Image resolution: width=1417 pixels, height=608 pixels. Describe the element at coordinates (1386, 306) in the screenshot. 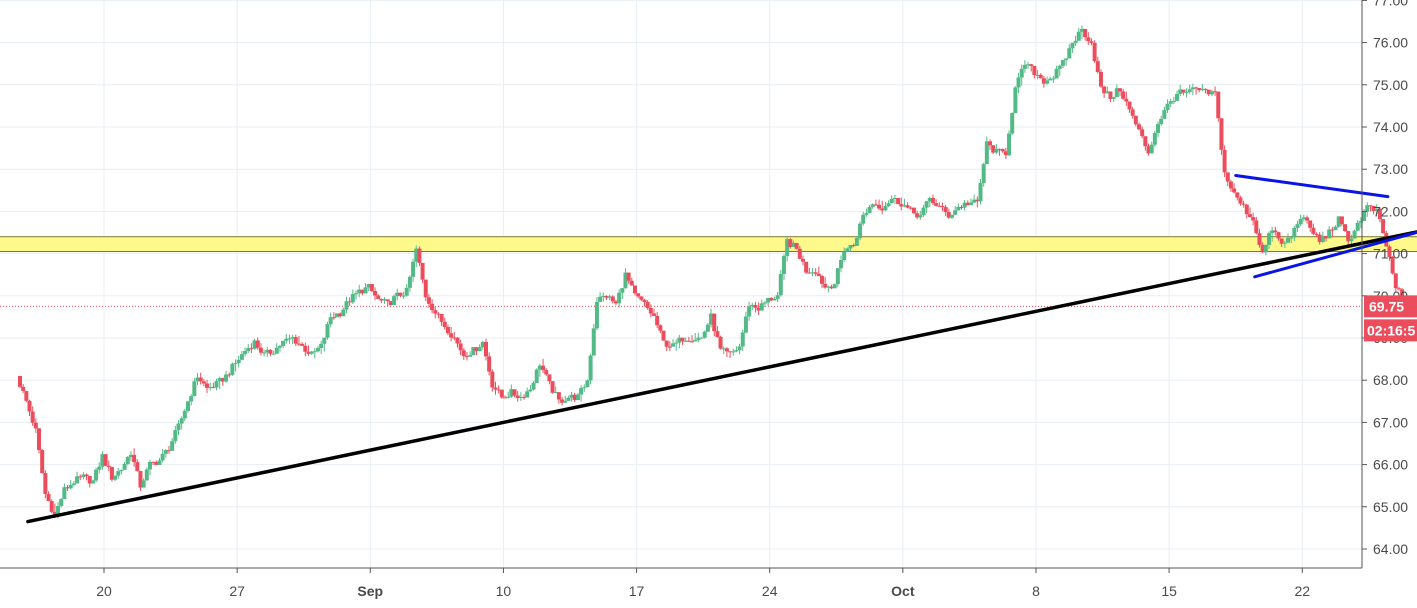

I see `current-price-label: 69.75` at that location.